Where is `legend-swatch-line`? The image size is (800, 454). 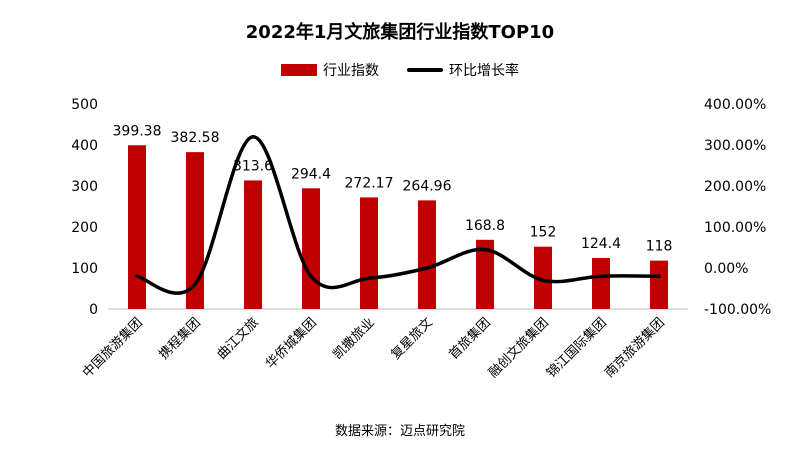 legend-swatch-line is located at coordinates (425, 70).